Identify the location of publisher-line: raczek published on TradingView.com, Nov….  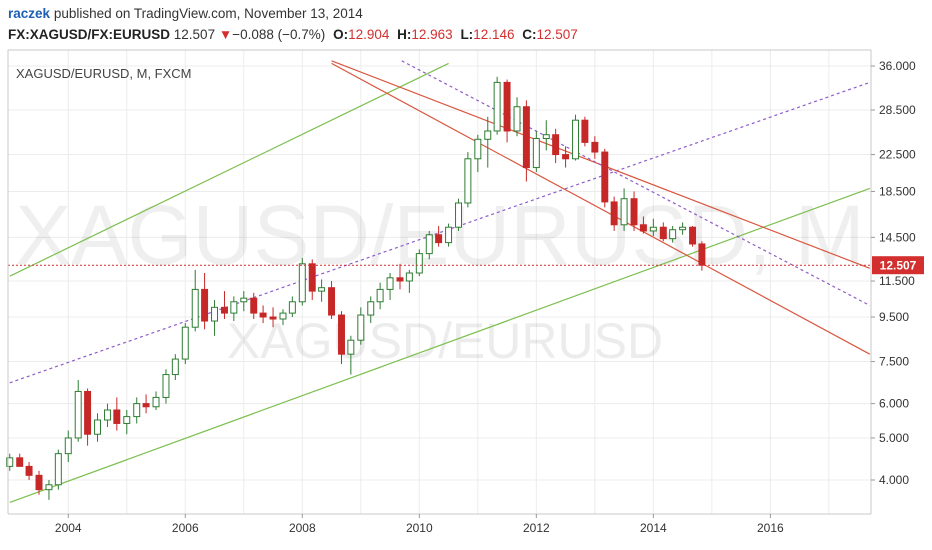
(185, 13).